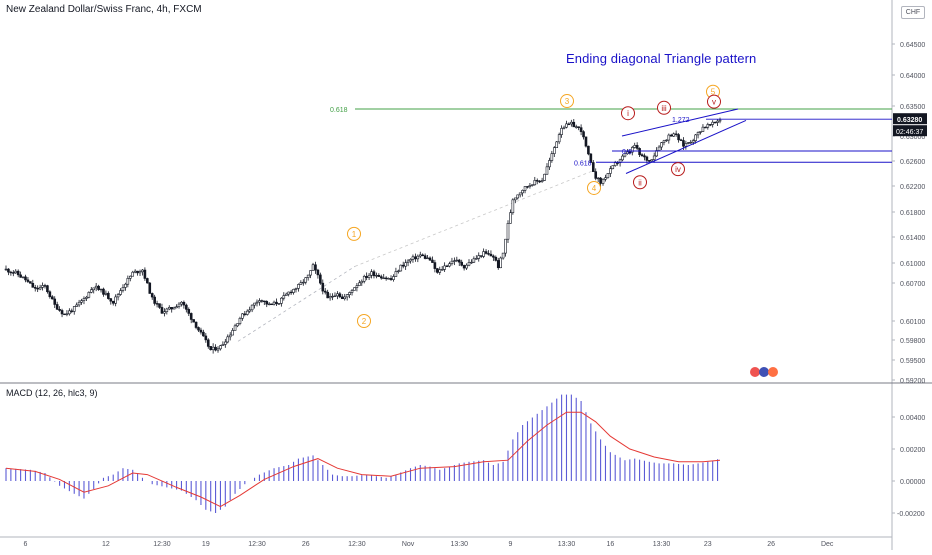 This screenshot has width=932, height=555. Describe the element at coordinates (909, 120) in the screenshot. I see `current-price-label: 0.63280` at that location.